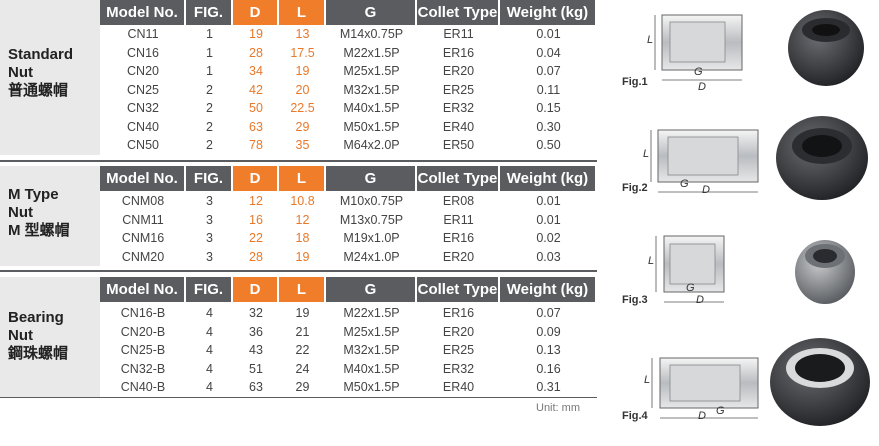 The width and height of the screenshot is (879, 446). I want to click on table-row: CN32 2 50 22.5 M40x1.5P ER32 0.15, so click(348, 108).